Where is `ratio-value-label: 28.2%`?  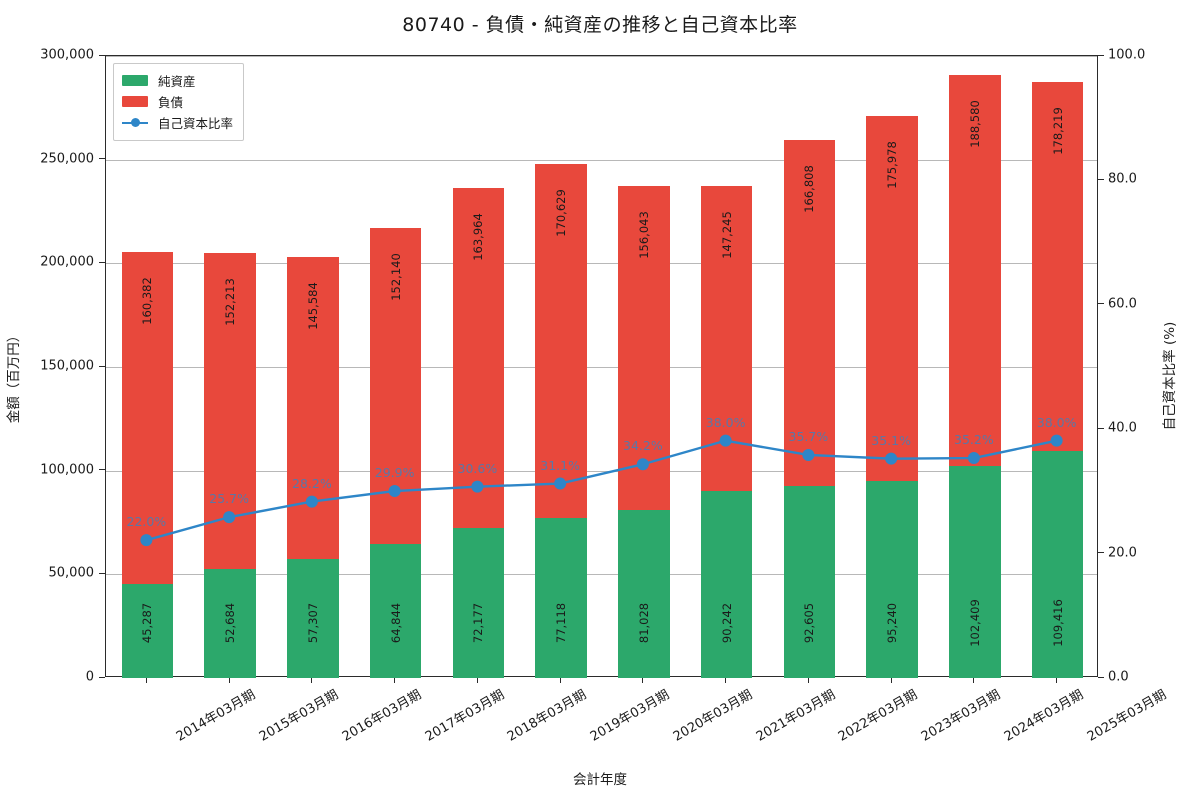
ratio-value-label: 28.2% is located at coordinates (312, 483).